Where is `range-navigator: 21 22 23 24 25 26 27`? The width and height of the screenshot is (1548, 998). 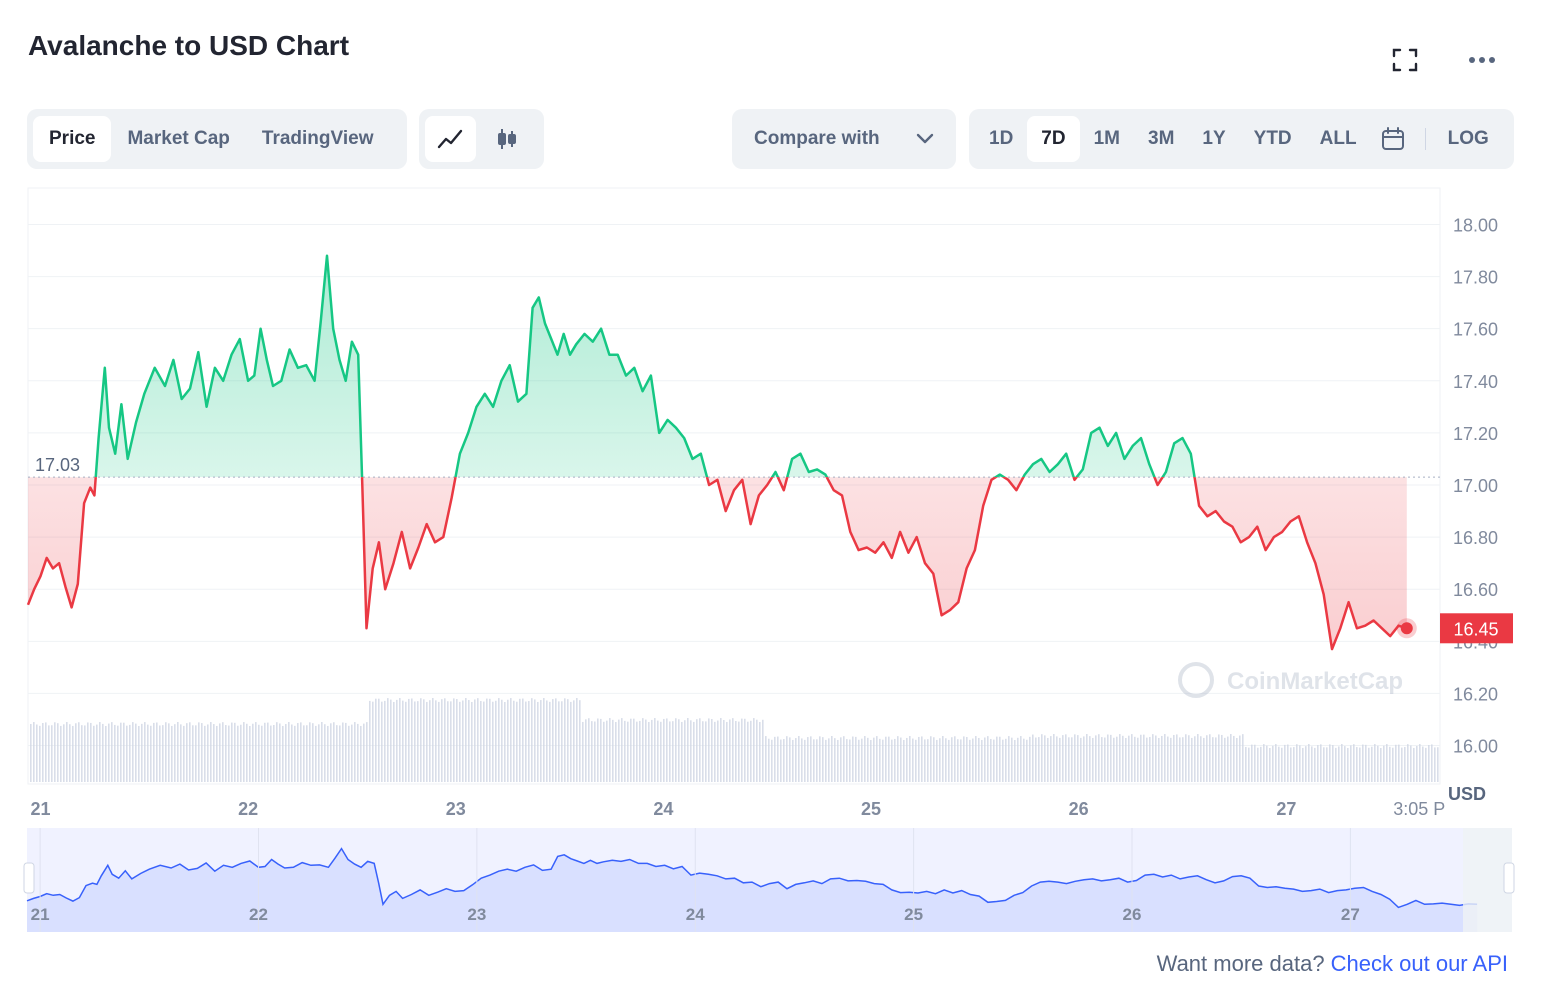 range-navigator: 21 22 23 24 25 26 27 is located at coordinates (769, 880).